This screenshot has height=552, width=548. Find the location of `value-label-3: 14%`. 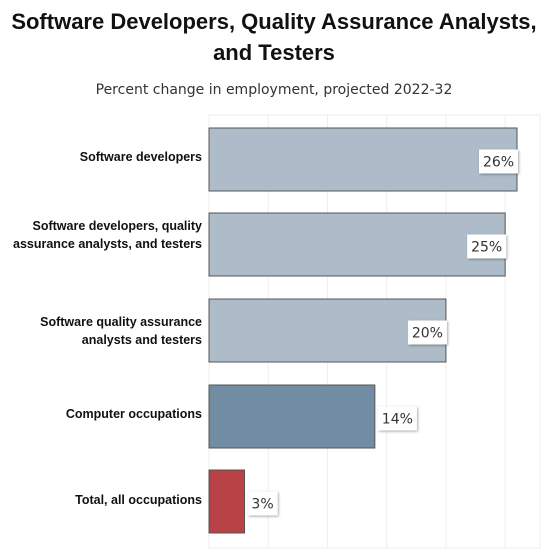

value-label-3: 14% is located at coordinates (397, 418).